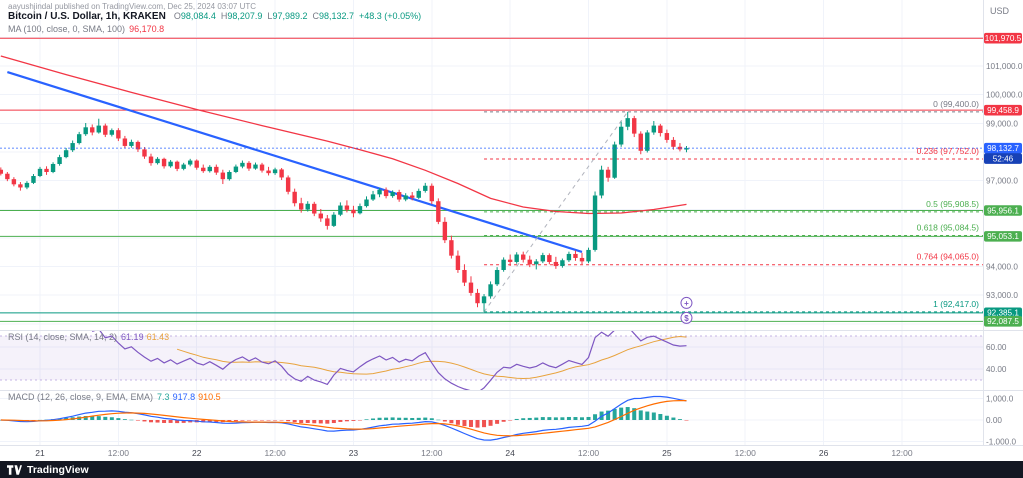 This screenshot has height=478, width=1023. What do you see at coordinates (948, 151) in the screenshot?
I see `fib-level-label: 0.236 (97,752.0)` at bounding box center [948, 151].